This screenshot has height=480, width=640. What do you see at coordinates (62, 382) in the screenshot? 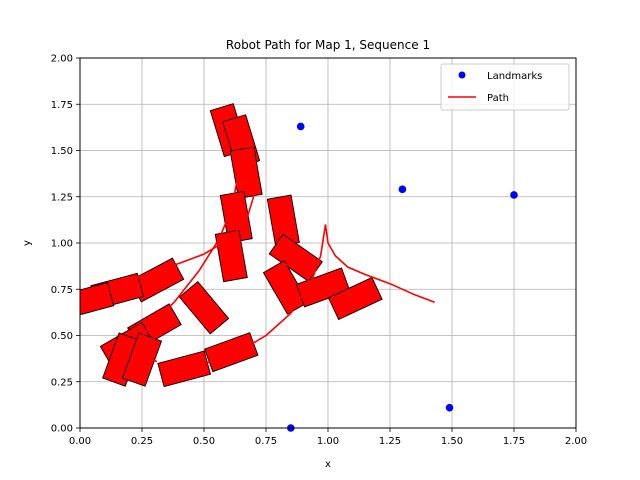
I see `y-tick-label: 0.25` at bounding box center [62, 382].